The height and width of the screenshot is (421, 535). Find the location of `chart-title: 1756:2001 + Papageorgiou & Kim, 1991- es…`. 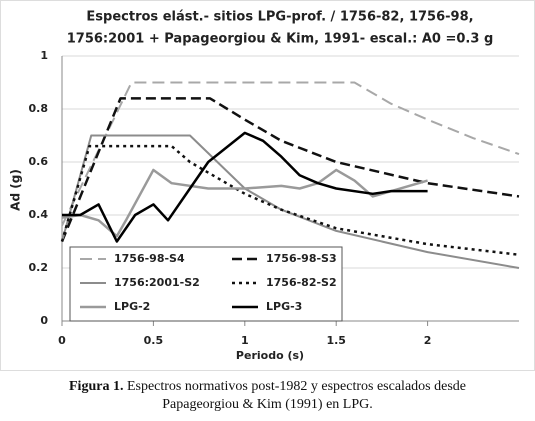

chart-title: 1756:2001 + Papageorgiou & Kim, 1991- es… is located at coordinates (280, 39).